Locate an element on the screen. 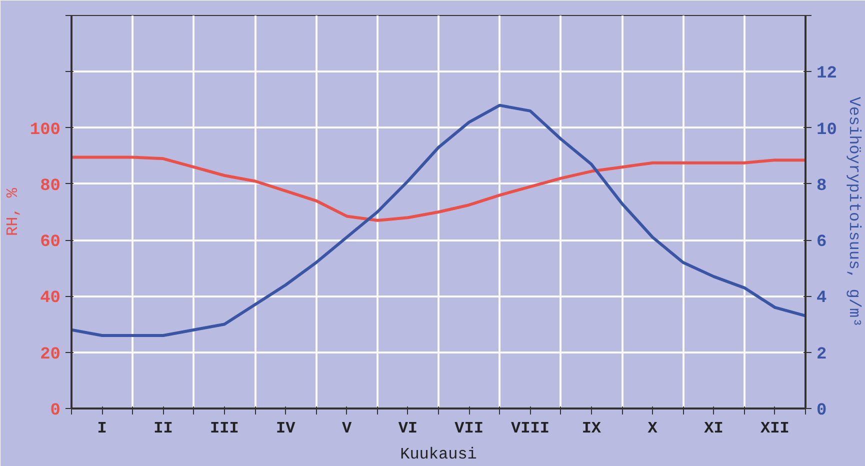 This screenshot has width=865, height=466. y-tick-label: 60 is located at coordinates (50, 242).